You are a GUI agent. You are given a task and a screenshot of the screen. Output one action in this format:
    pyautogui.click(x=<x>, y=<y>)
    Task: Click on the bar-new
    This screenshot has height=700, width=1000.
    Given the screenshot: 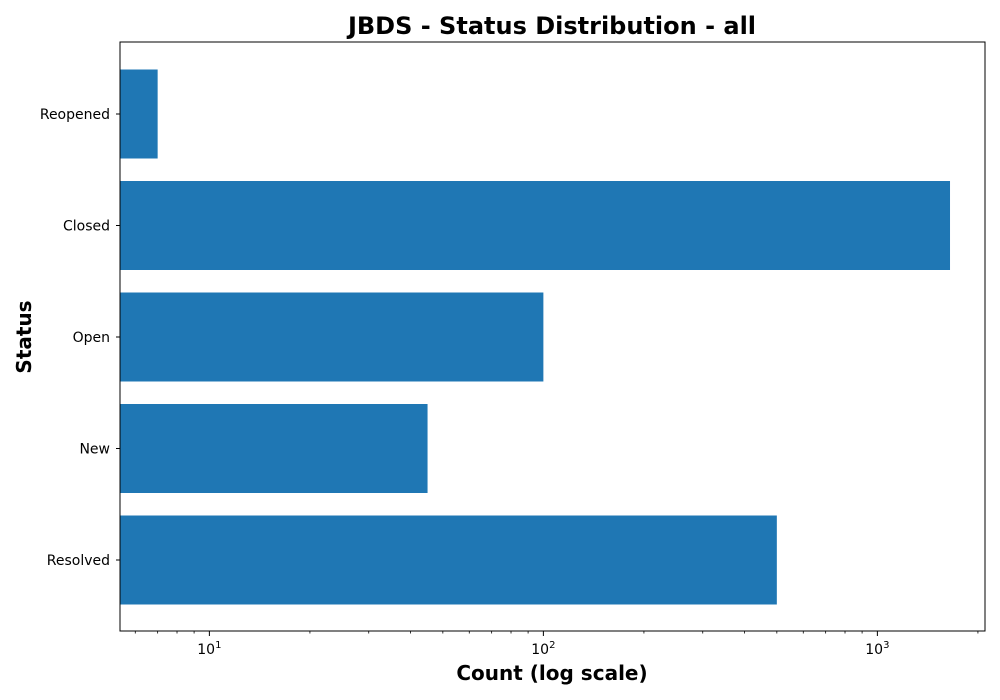 What is the action you would take?
    pyautogui.click(x=274, y=448)
    